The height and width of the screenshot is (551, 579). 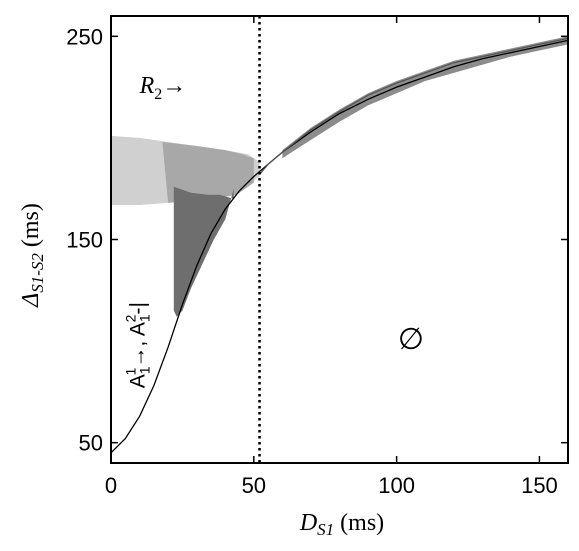 What do you see at coordinates (91, 443) in the screenshot?
I see `y-tick-label: 50` at bounding box center [91, 443].